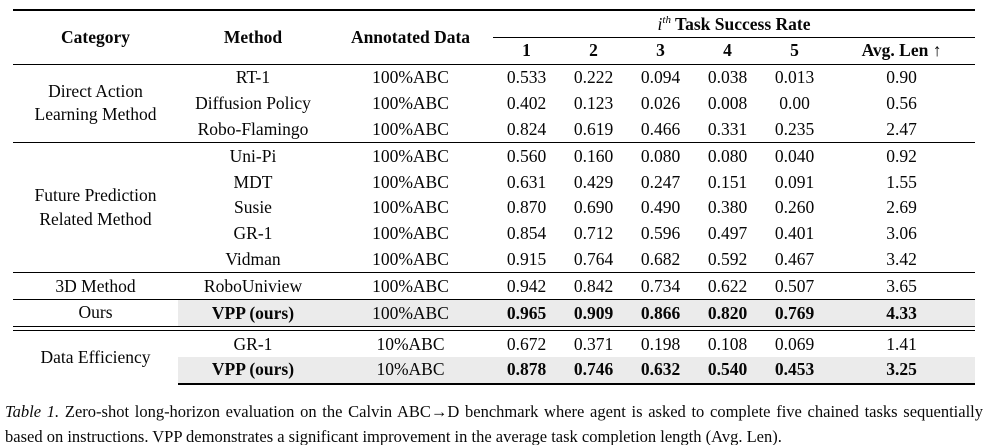 This screenshot has height=445, width=987. I want to click on success-rate-cell: 0.842, so click(593, 286).